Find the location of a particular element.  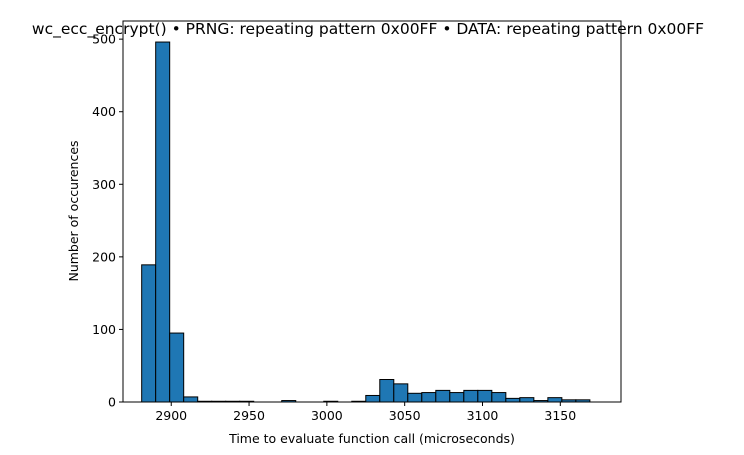

y-tick-label: 300 is located at coordinates (104, 184).